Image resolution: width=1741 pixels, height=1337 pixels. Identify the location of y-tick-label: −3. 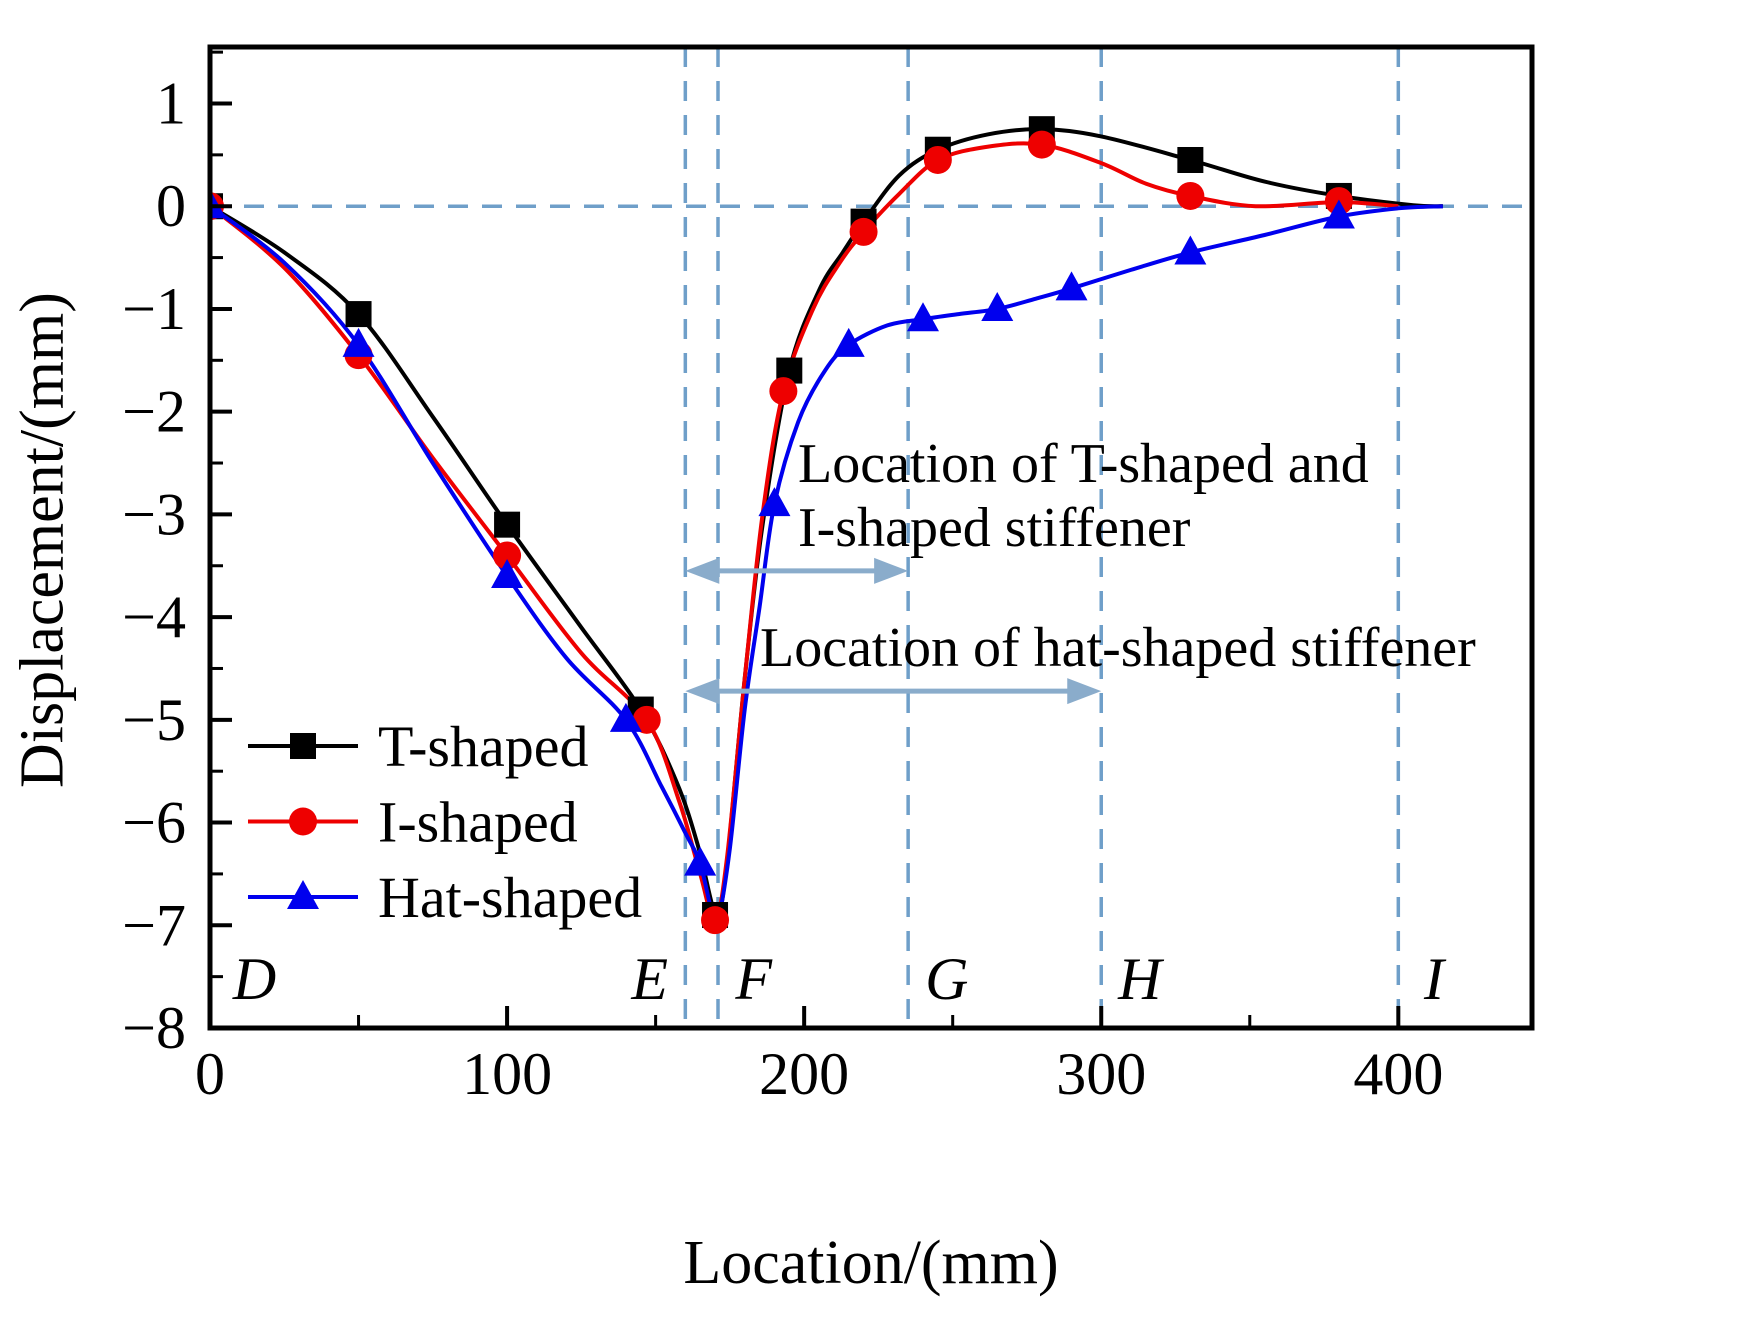
(154, 514).